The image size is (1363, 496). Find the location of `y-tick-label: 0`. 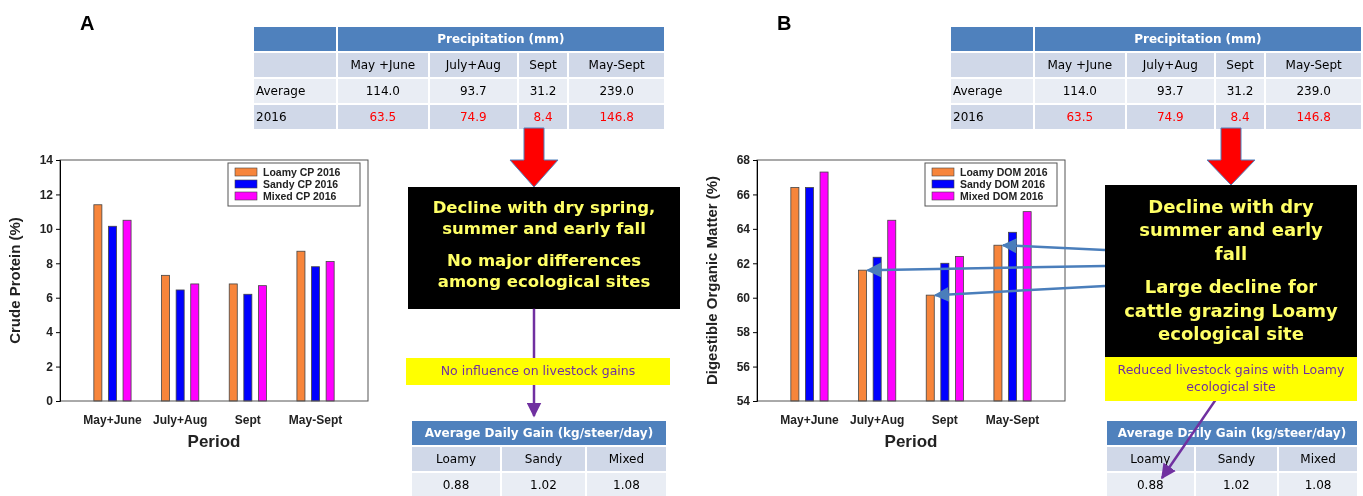

y-tick-label: 0 is located at coordinates (50, 401).